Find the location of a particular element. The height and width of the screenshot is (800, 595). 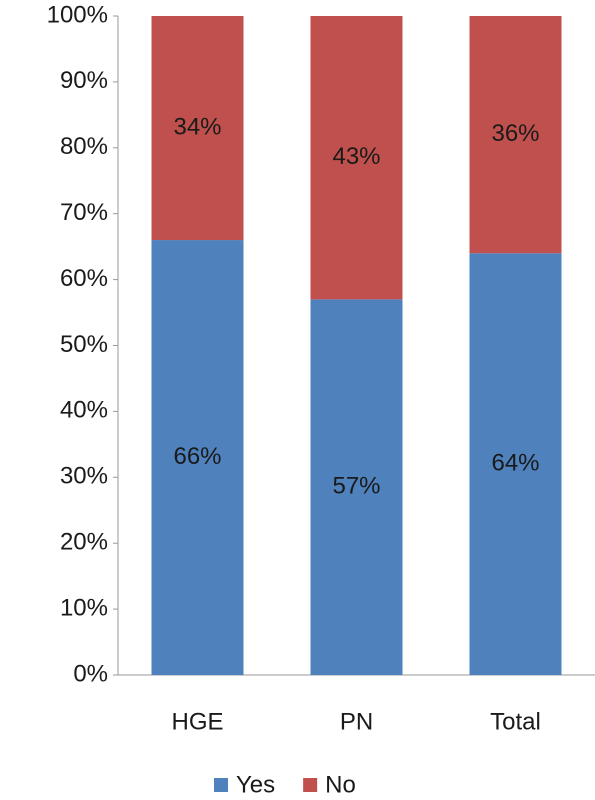

x-tick-label: HGE is located at coordinates (197, 721).